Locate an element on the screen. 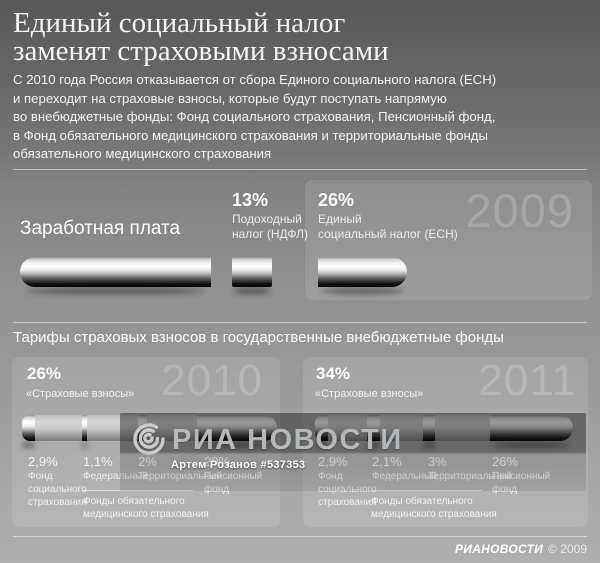 The height and width of the screenshot is (563, 600). ria-novosti-logo-icon is located at coordinates (149, 441).